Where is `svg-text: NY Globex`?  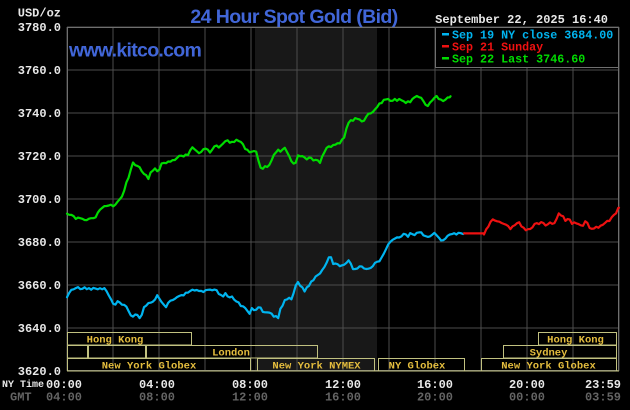
svg-text: NY Globex is located at coordinates (417, 367).